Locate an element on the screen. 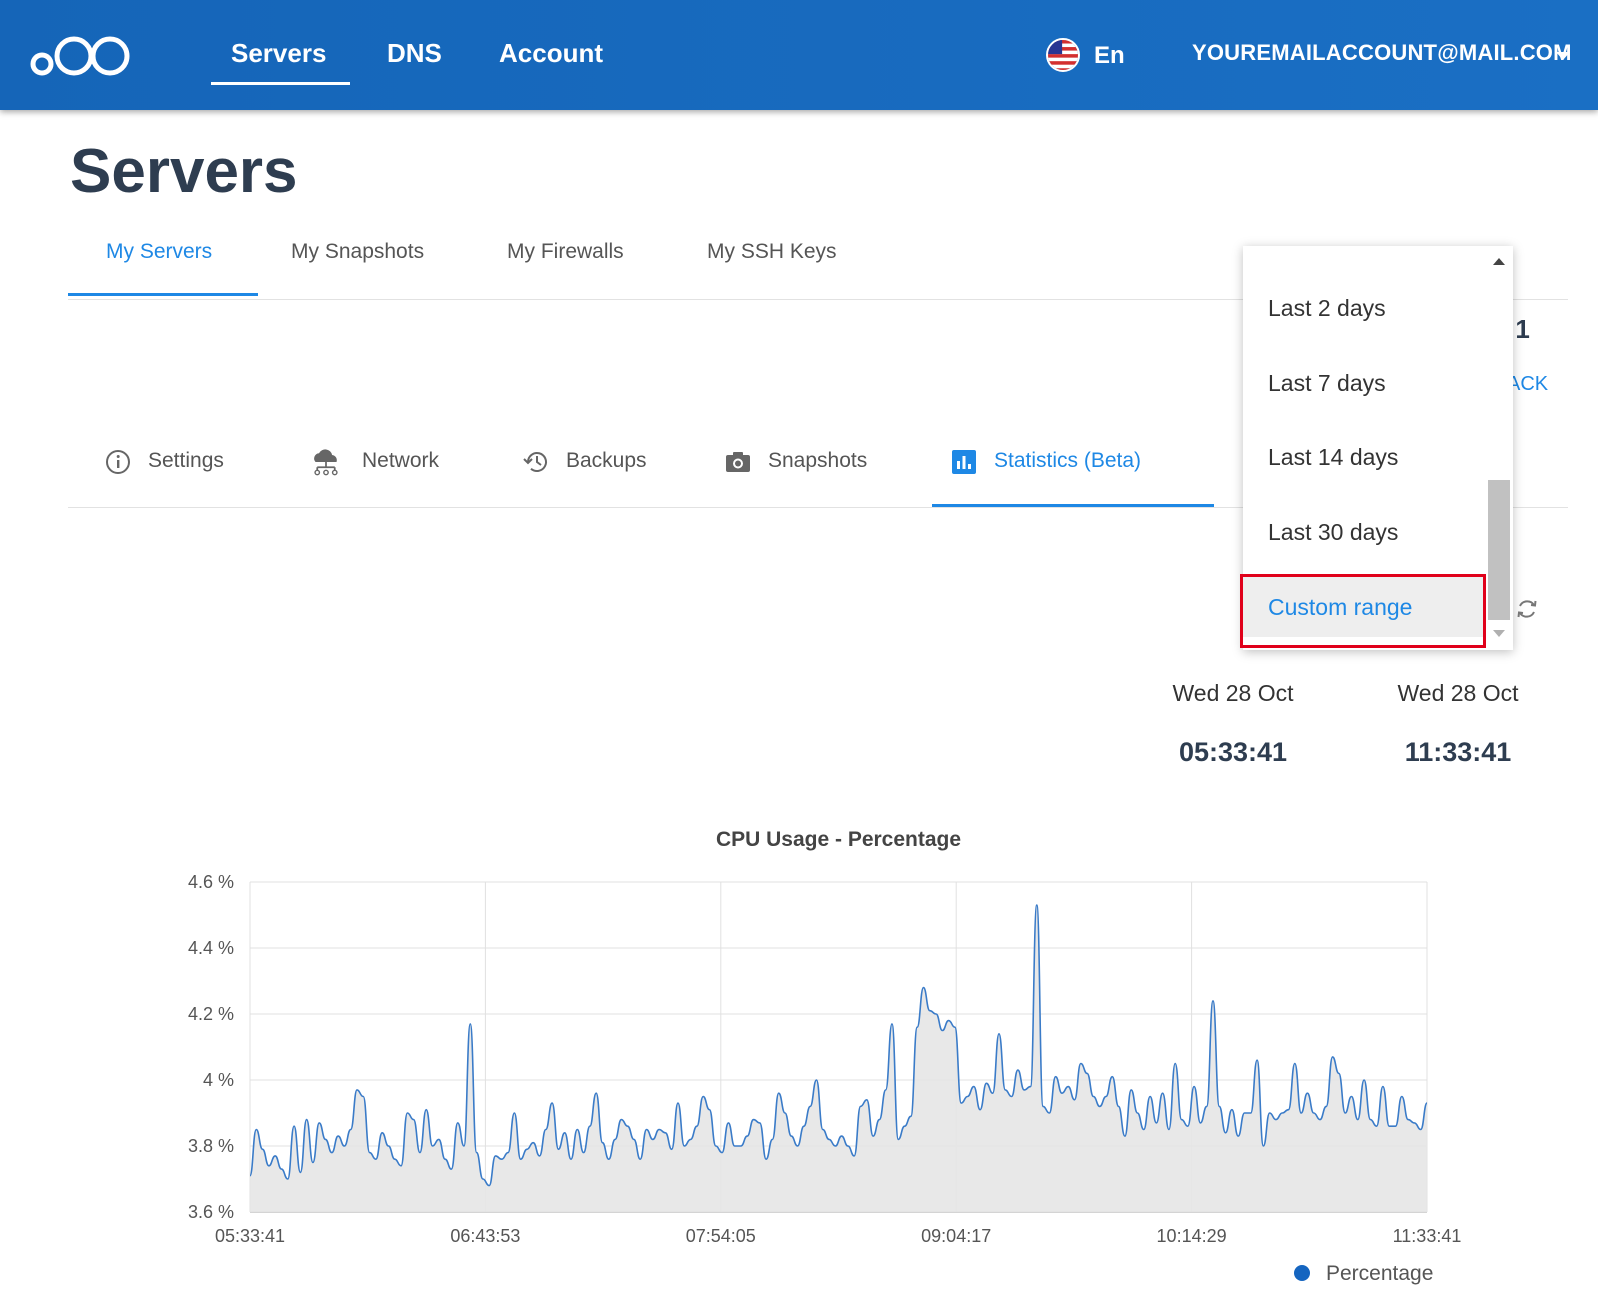 Image resolution: width=1598 pixels, height=1309 pixels. chevron-down-icon is located at coordinates (1563, 56).